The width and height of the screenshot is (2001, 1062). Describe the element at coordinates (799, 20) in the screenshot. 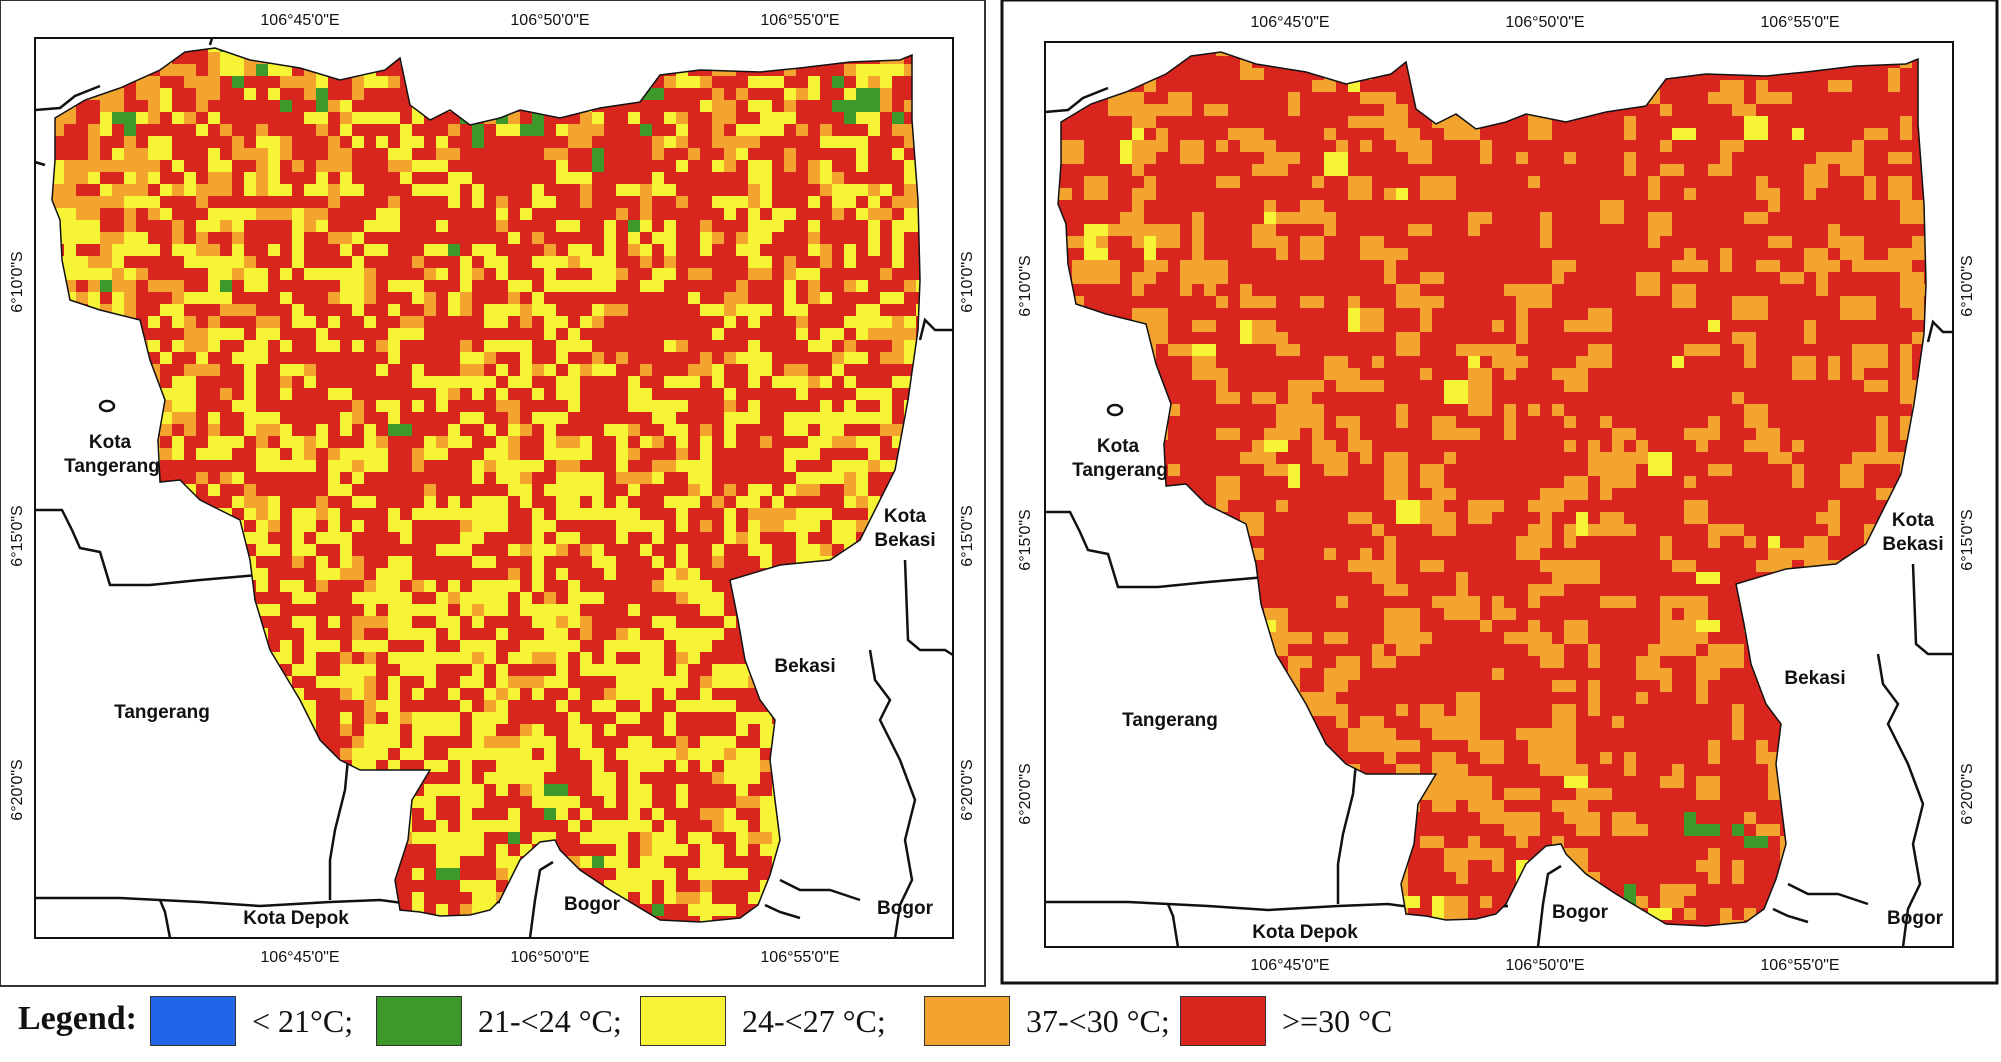

I see `top-tick-3-left: 106°55'0"E` at that location.